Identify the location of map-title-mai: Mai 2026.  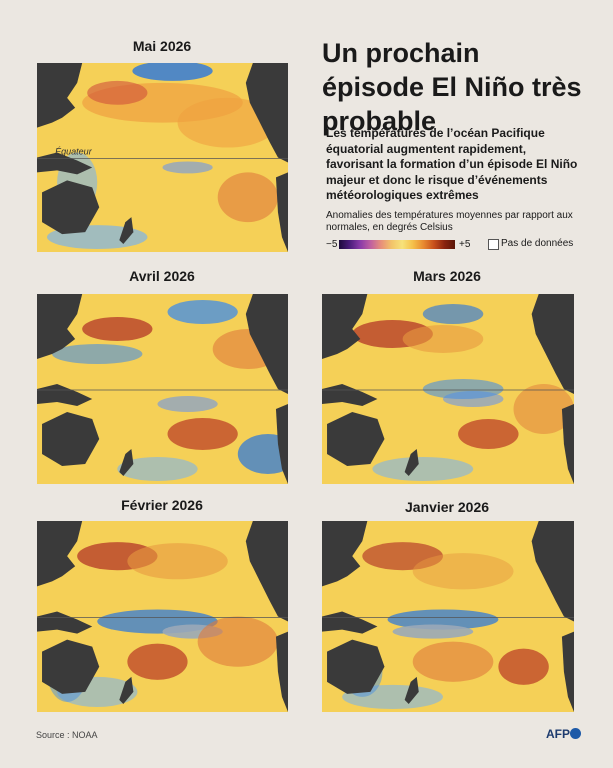
(162, 46).